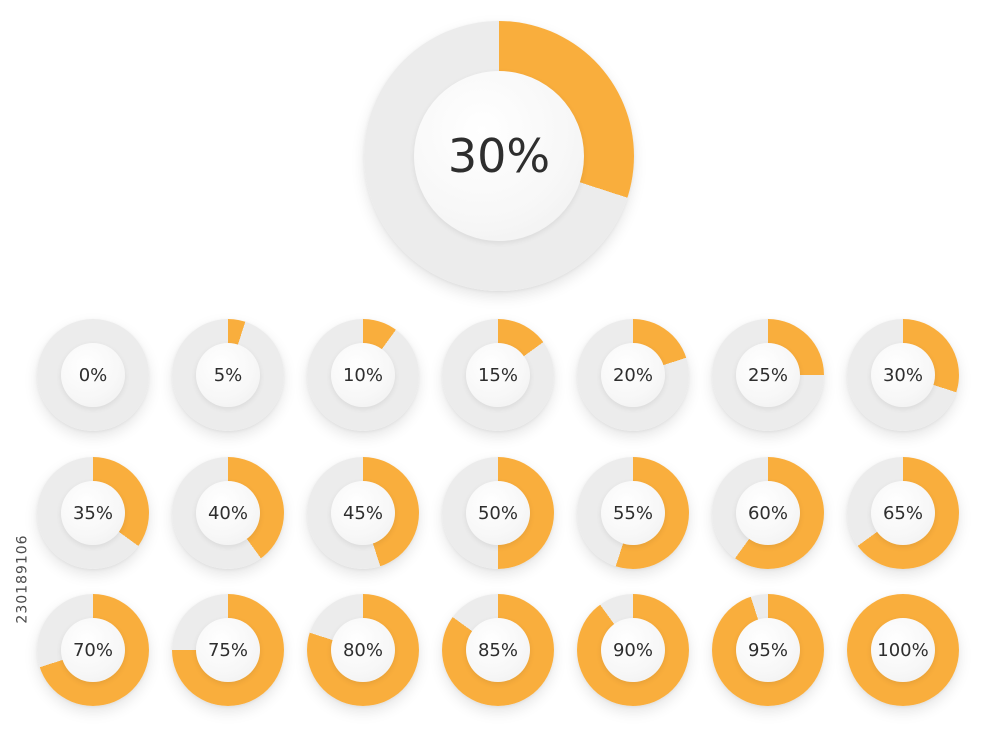 Image resolution: width=1000 pixels, height=750 pixels. I want to click on progress-ring: 40%, so click(228, 513).